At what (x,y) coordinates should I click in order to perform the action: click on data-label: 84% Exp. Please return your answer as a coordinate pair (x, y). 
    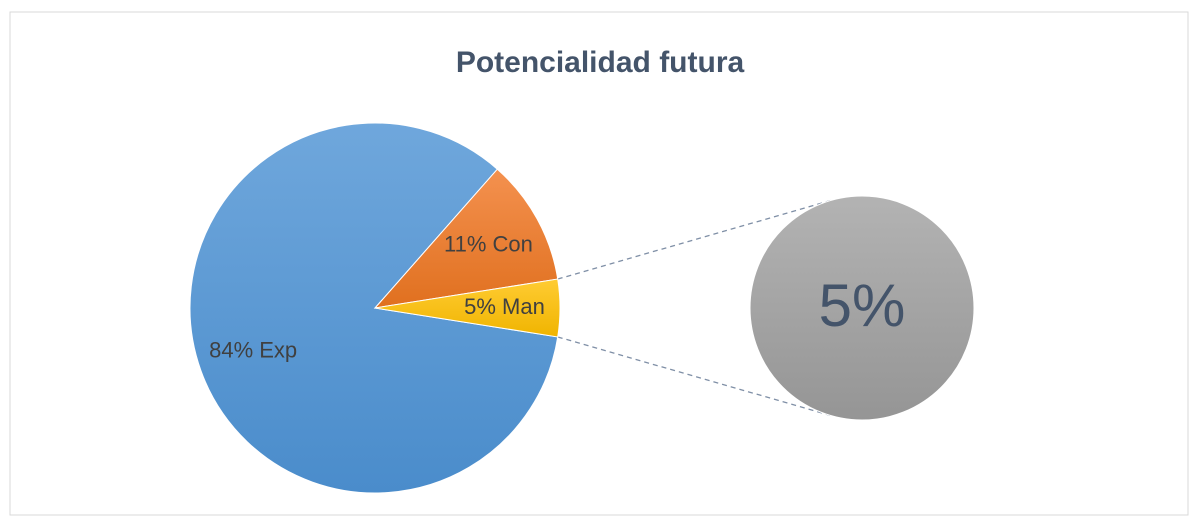
    Looking at the image, I should click on (253, 350).